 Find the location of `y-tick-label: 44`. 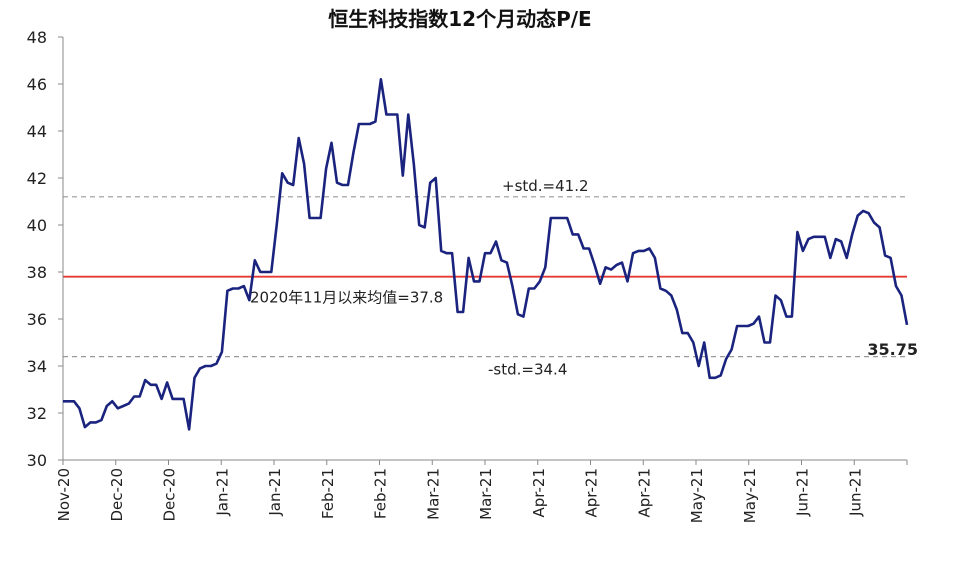

y-tick-label: 44 is located at coordinates (37, 131).